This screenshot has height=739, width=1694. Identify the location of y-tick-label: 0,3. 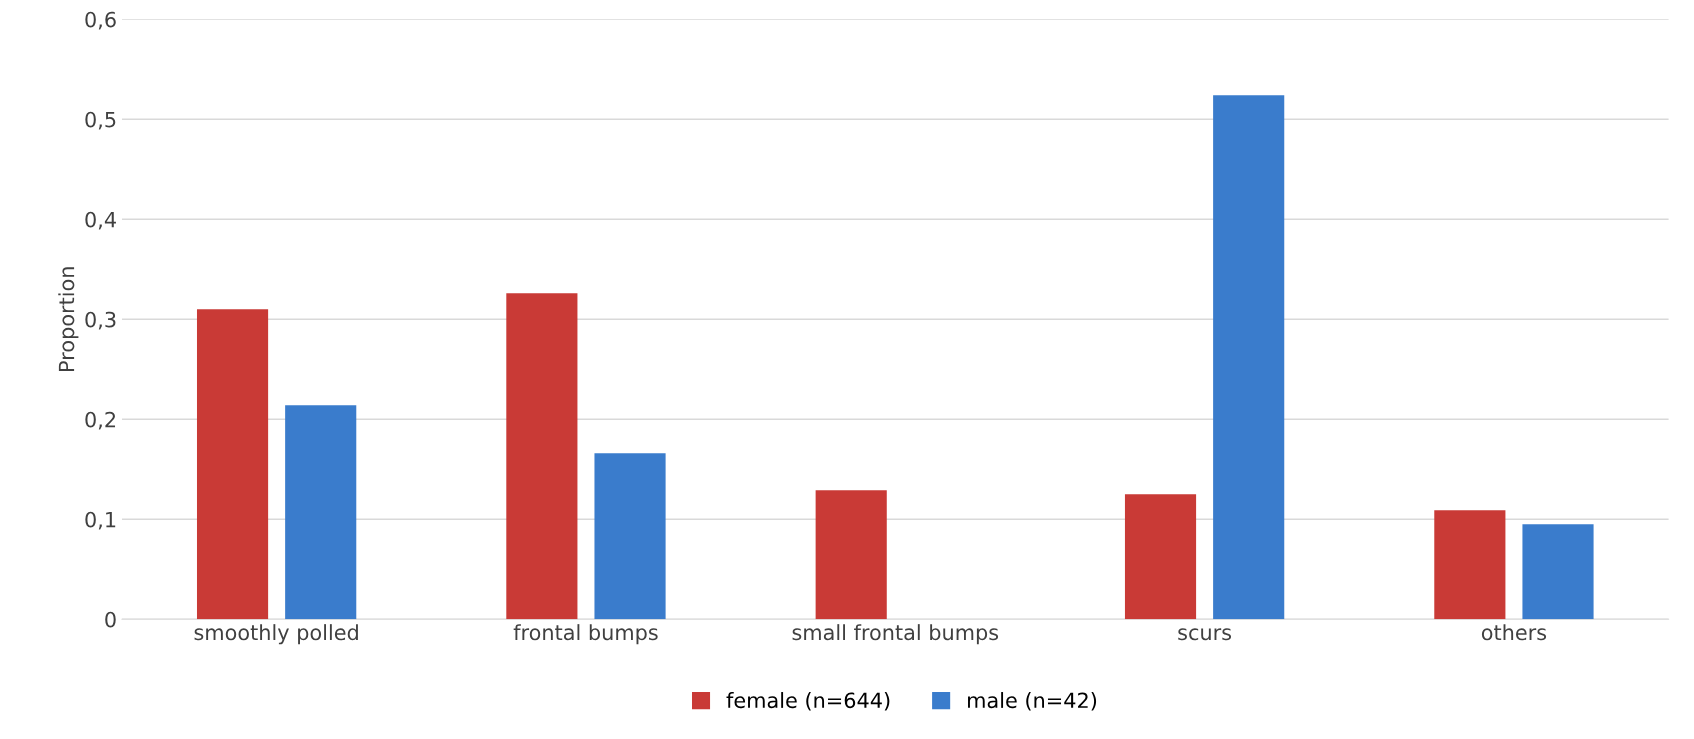
(100, 320).